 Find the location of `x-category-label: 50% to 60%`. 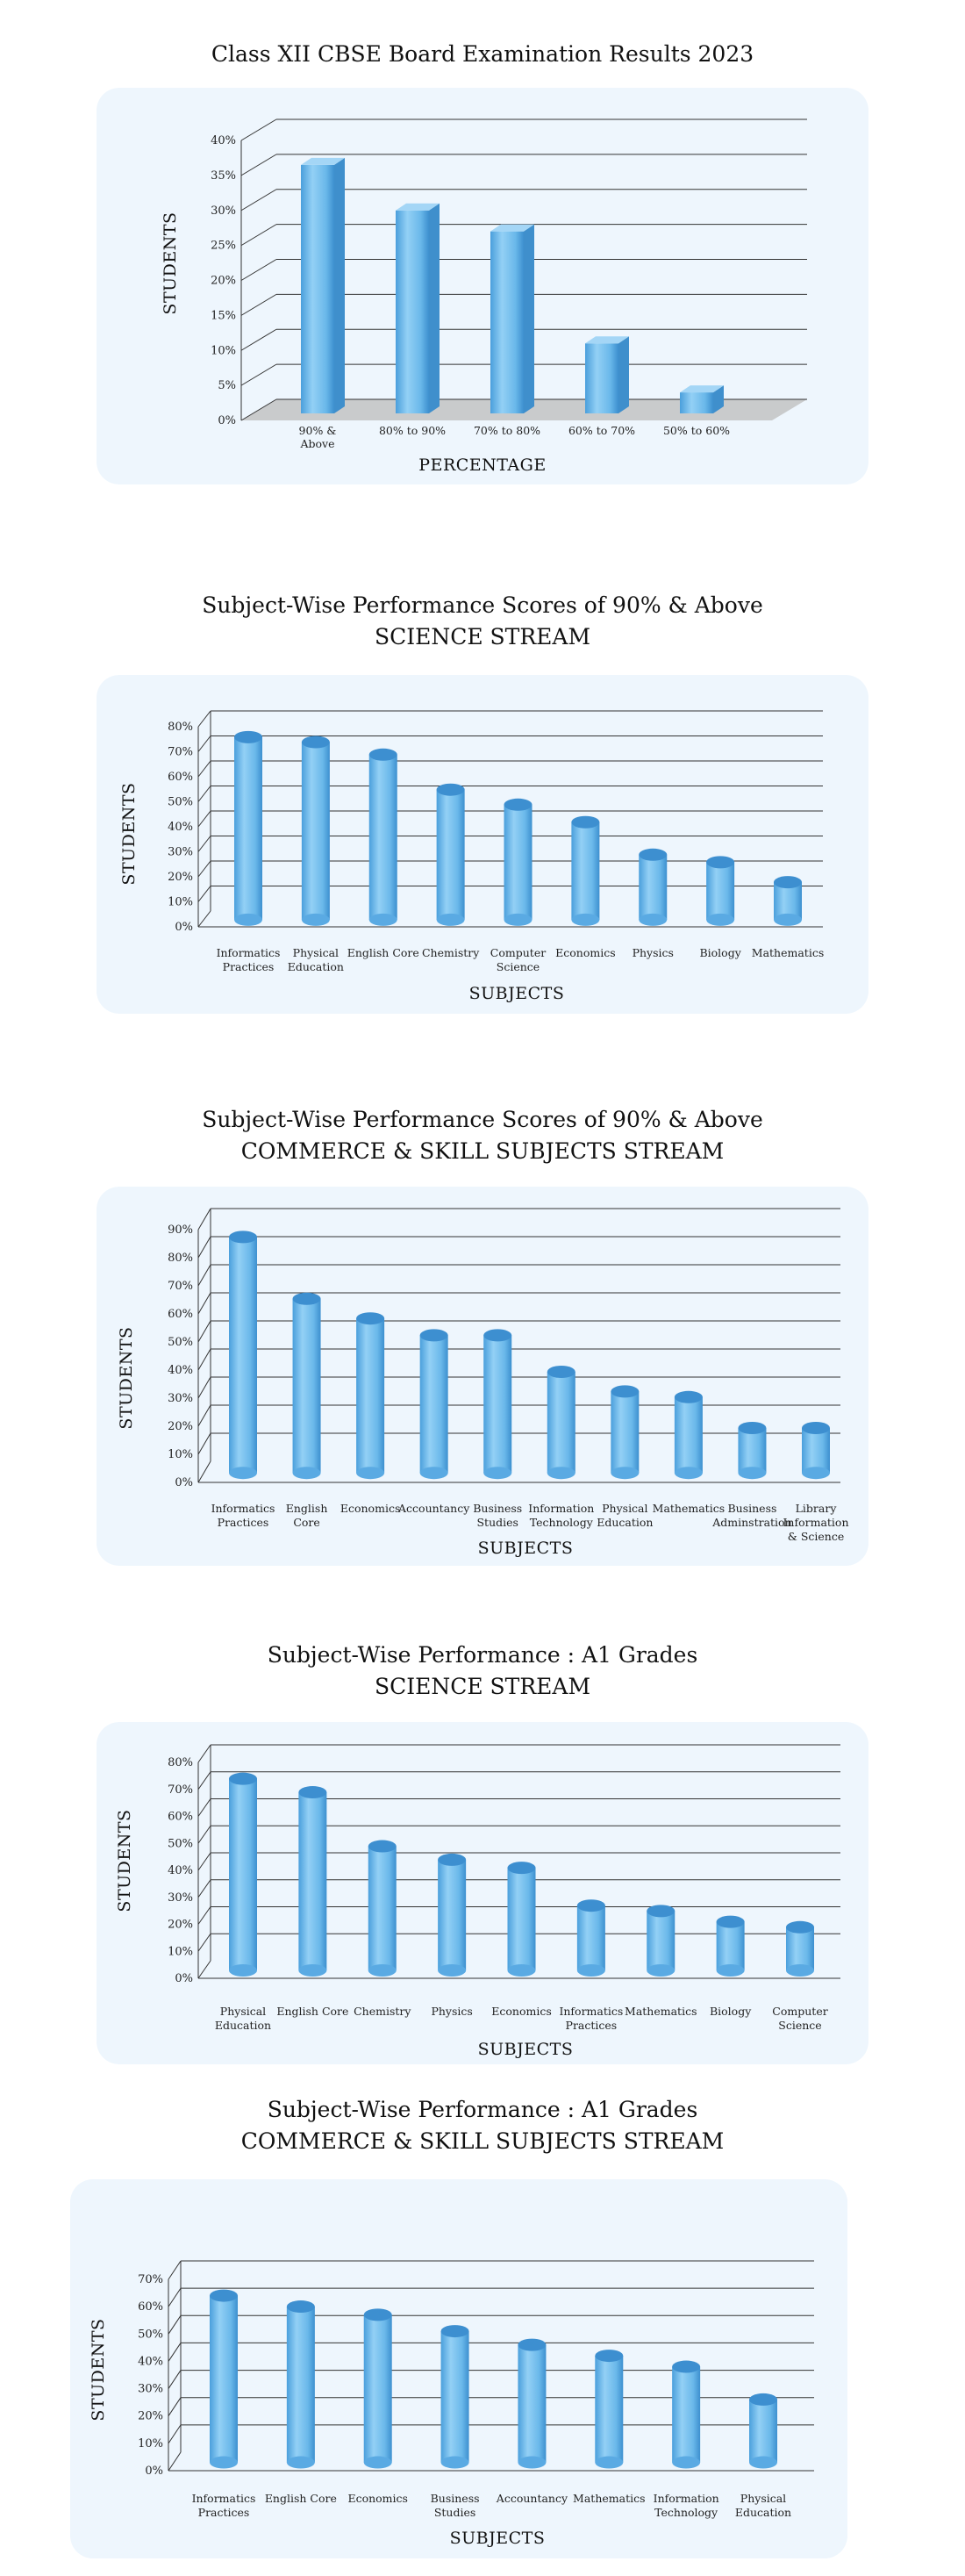

x-category-label: 50% to 60% is located at coordinates (697, 430).